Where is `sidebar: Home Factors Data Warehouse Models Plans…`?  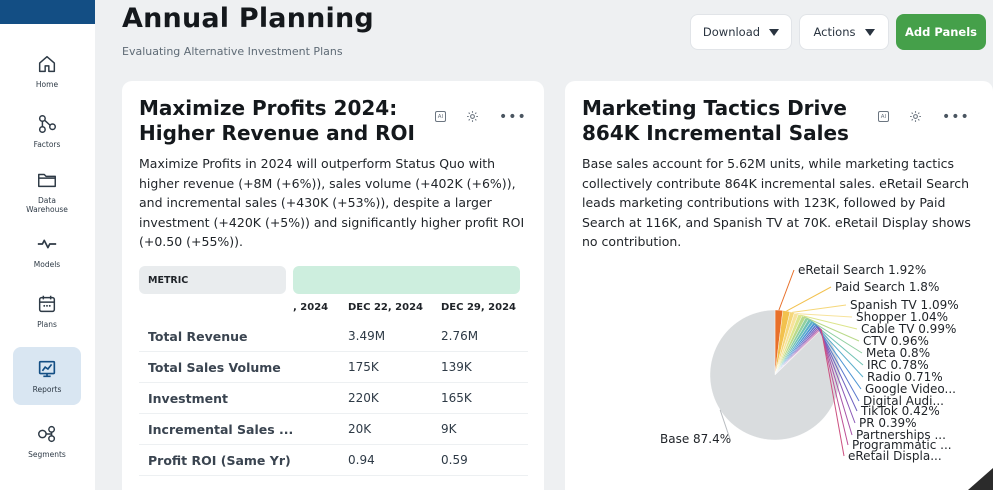
sidebar: Home Factors Data Warehouse Models Plans… is located at coordinates (47, 245).